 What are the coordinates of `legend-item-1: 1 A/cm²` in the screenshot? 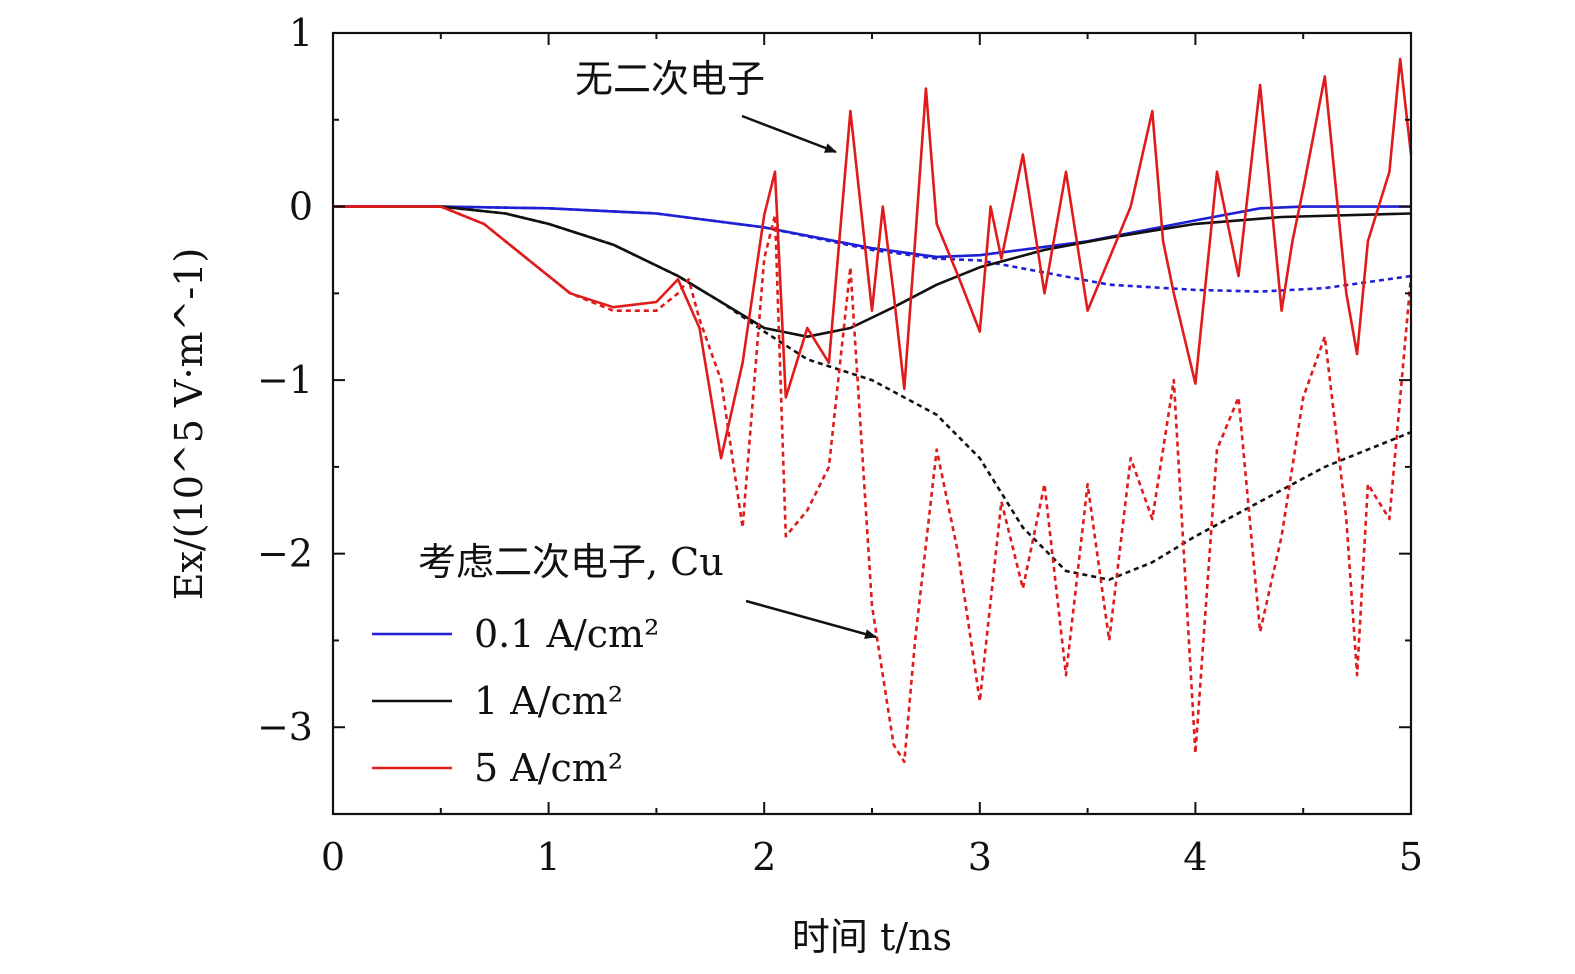 It's located at (497, 701).